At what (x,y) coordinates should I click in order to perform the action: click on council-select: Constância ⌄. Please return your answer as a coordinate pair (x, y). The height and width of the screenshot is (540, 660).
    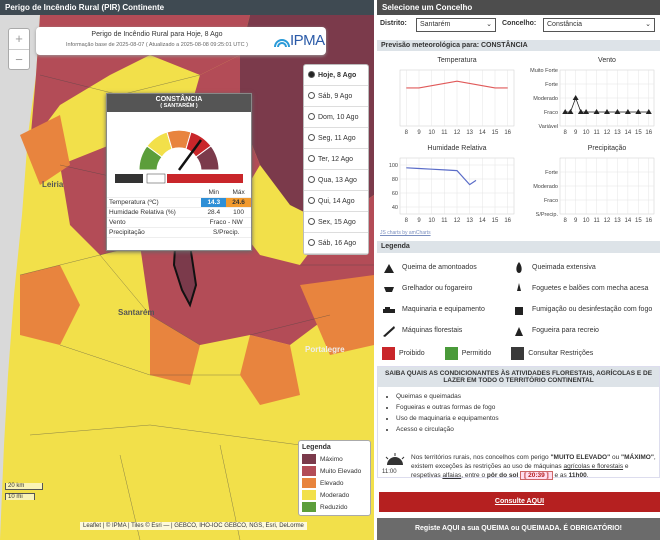
    Looking at the image, I should click on (599, 25).